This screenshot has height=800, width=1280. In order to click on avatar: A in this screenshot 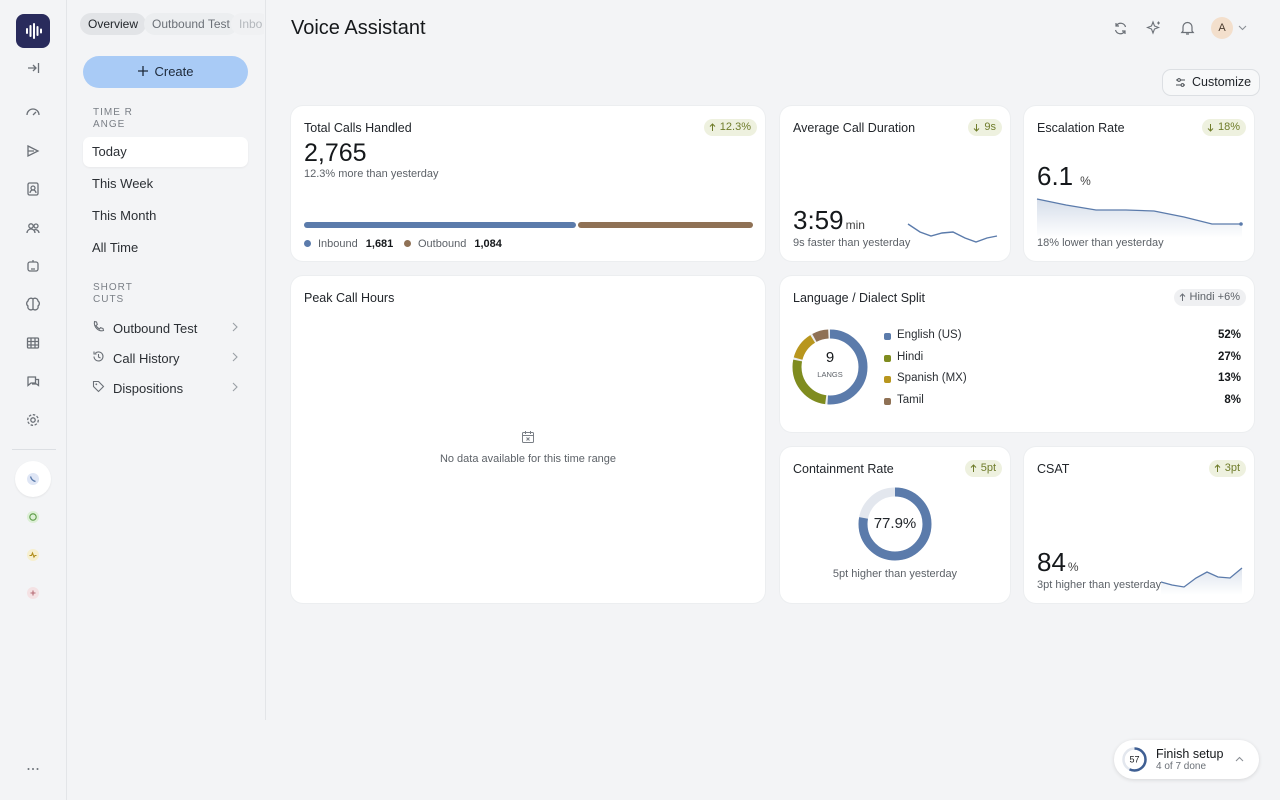, I will do `click(1222, 28)`.